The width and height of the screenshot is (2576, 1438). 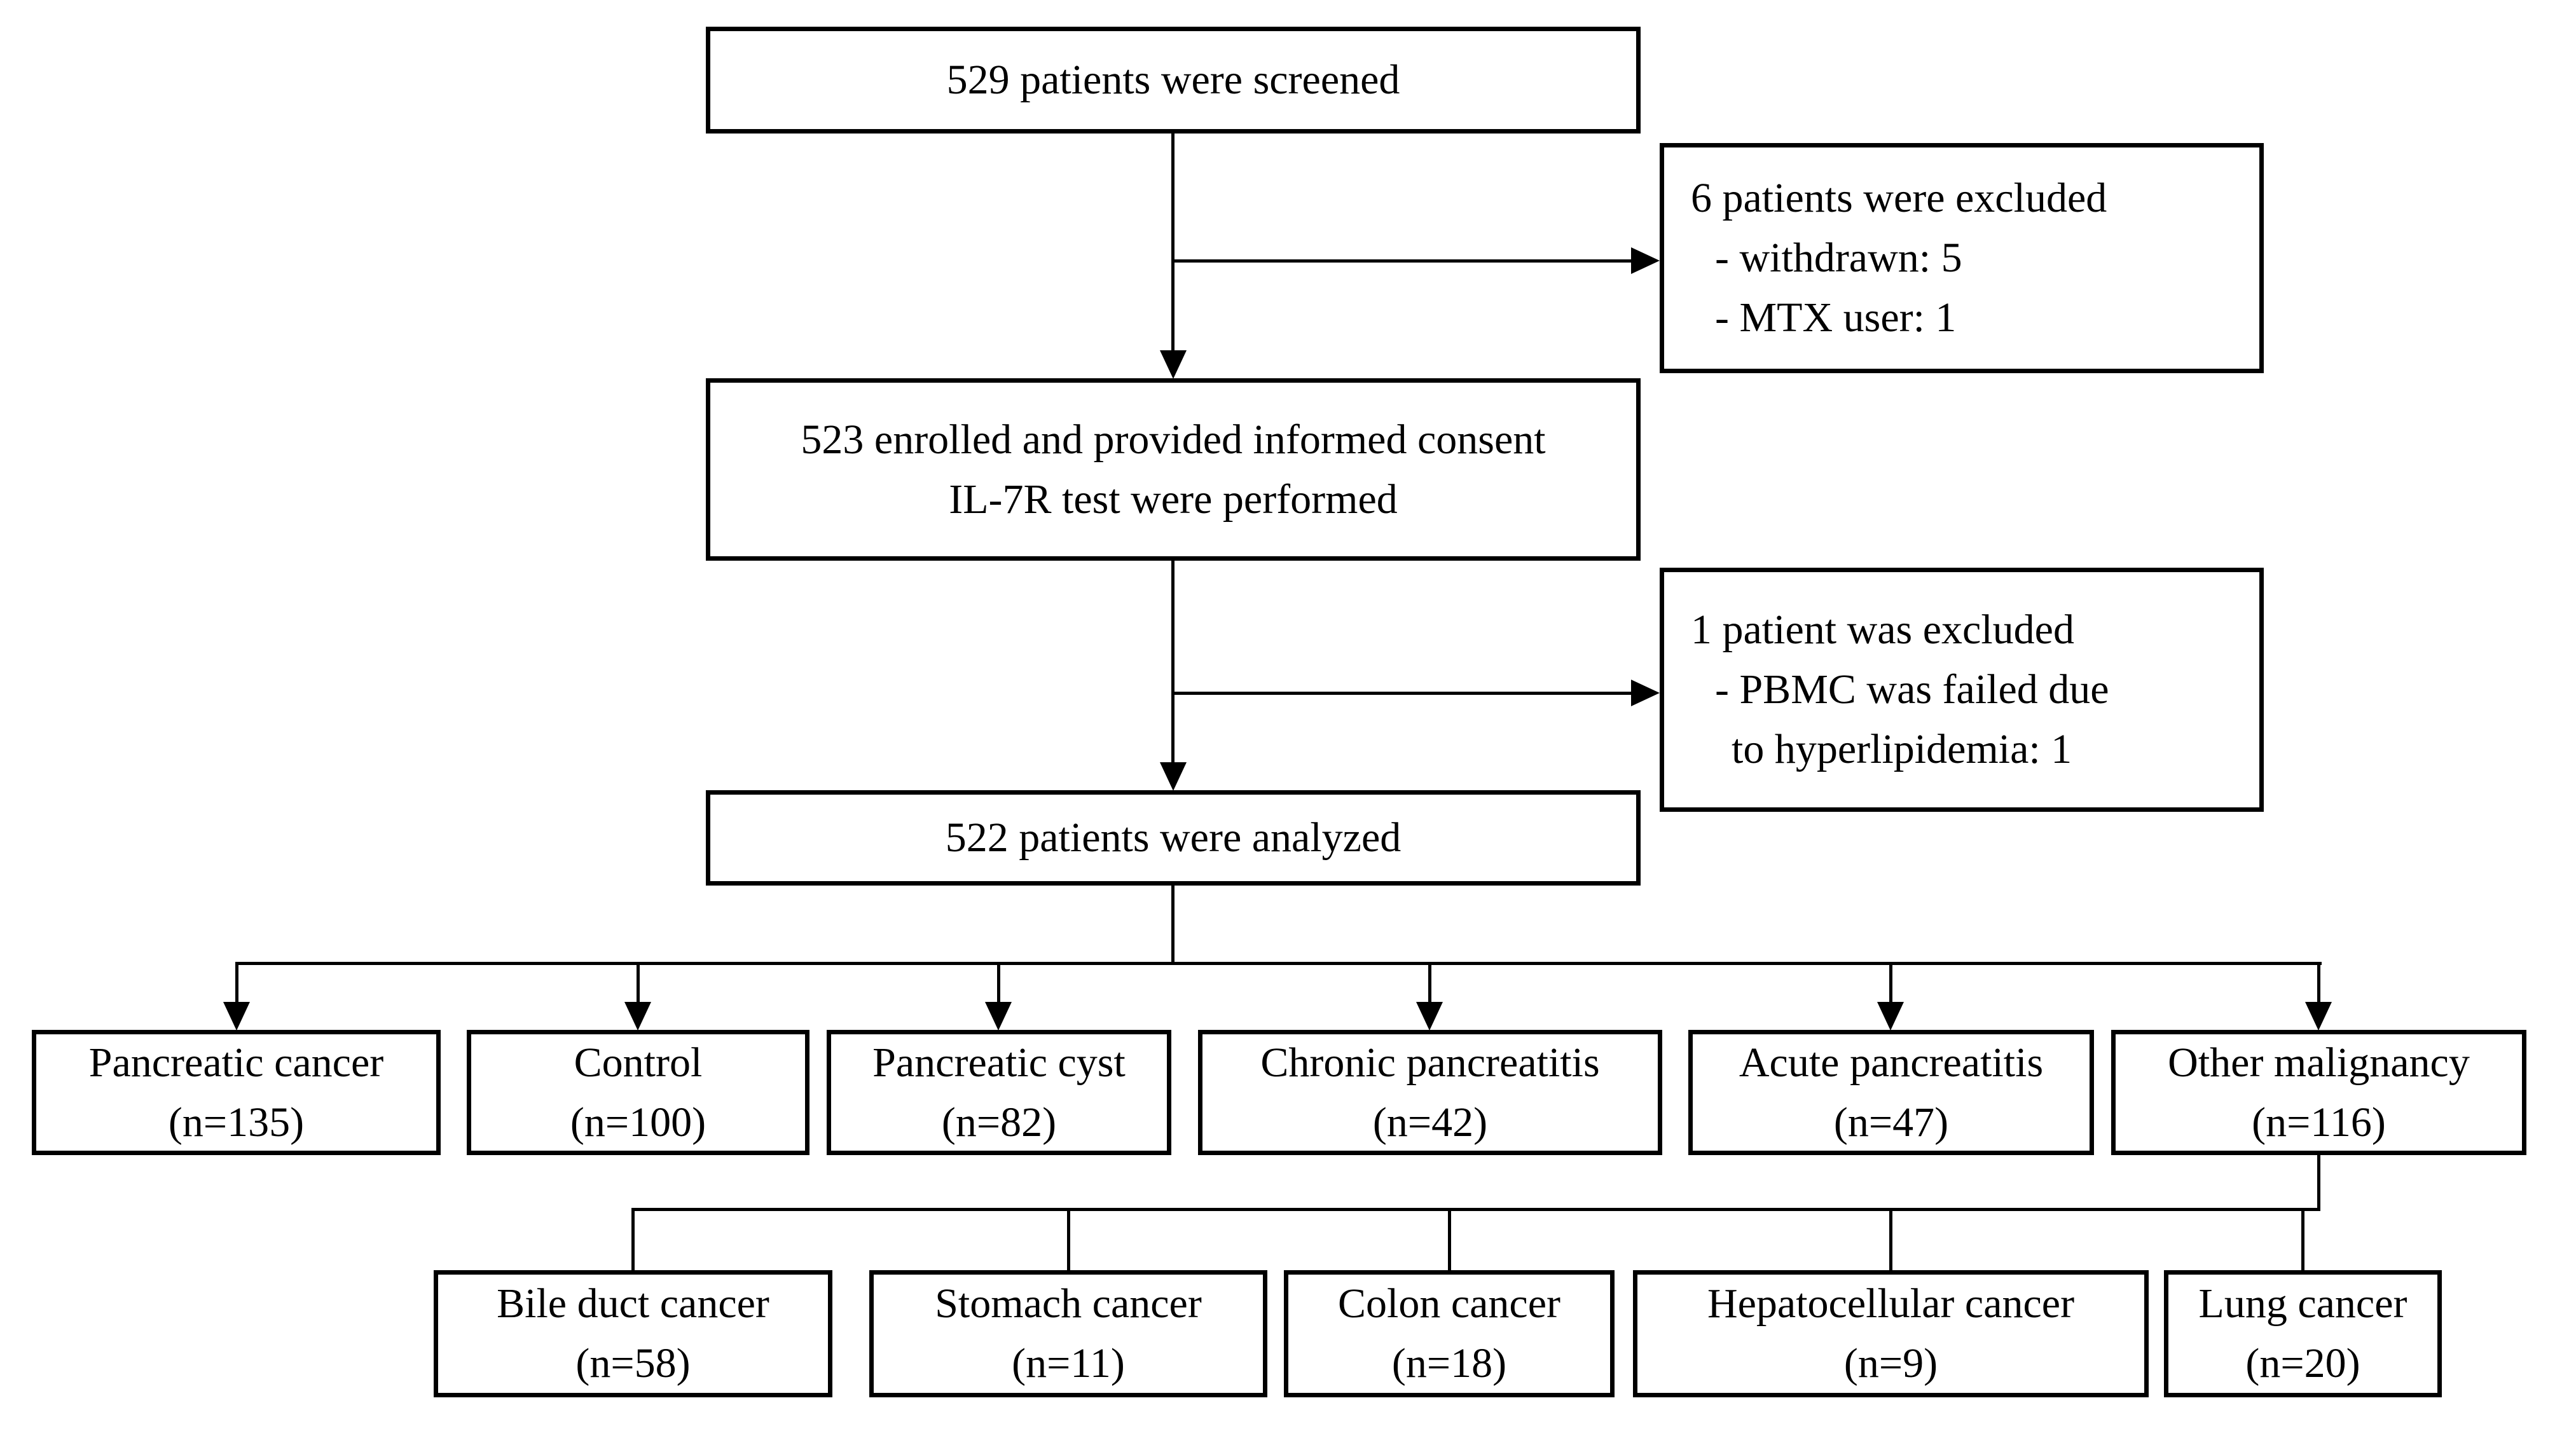 I want to click on excluded-2-item-pbmc-cont: to hyperlipidemia: 1, so click(x=1902, y=748).